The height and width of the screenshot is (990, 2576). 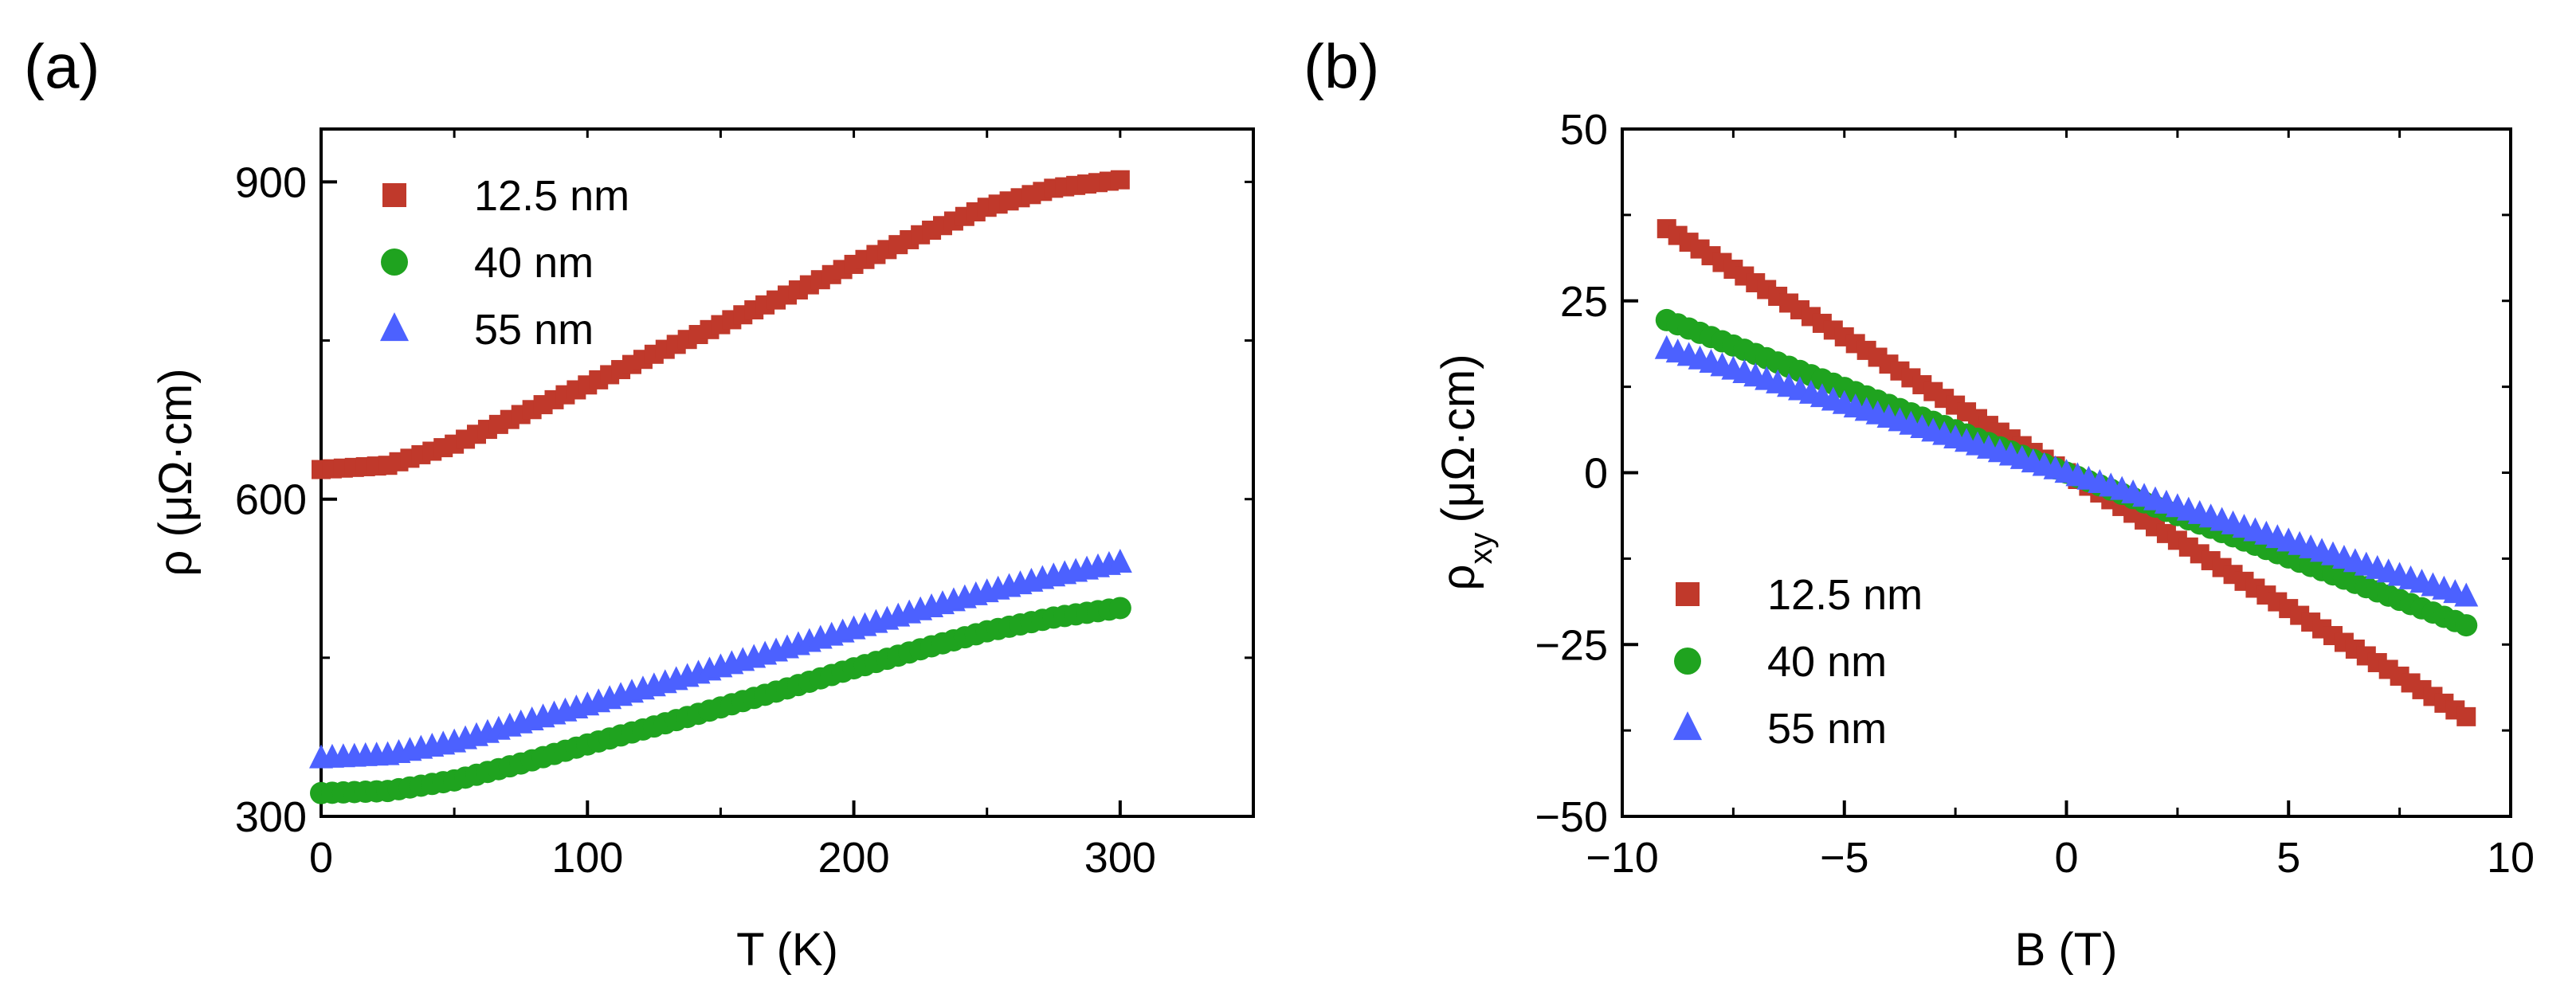 I want to click on panel-a-label: (a), so click(x=62, y=66).